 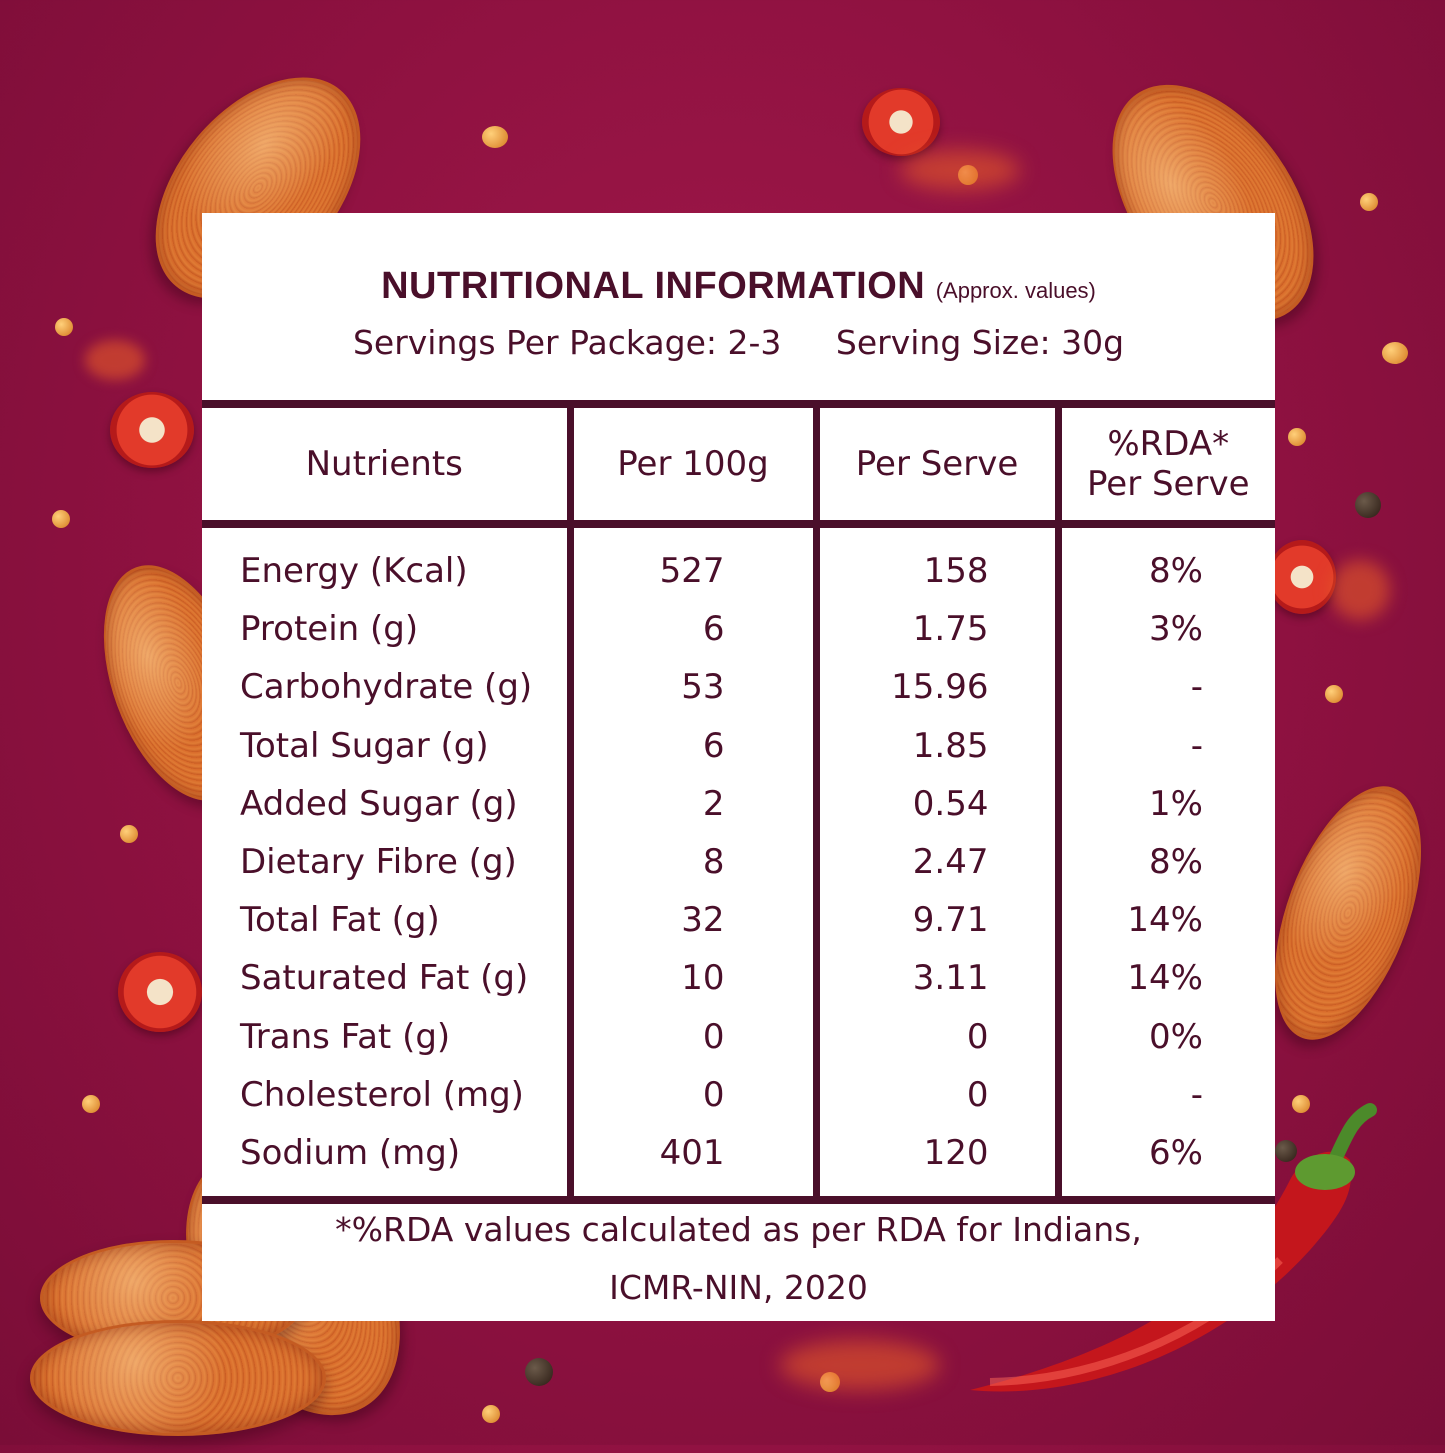 I want to click on table-row: Cholesterol (mg) 0 0 -, so click(x=738, y=1094).